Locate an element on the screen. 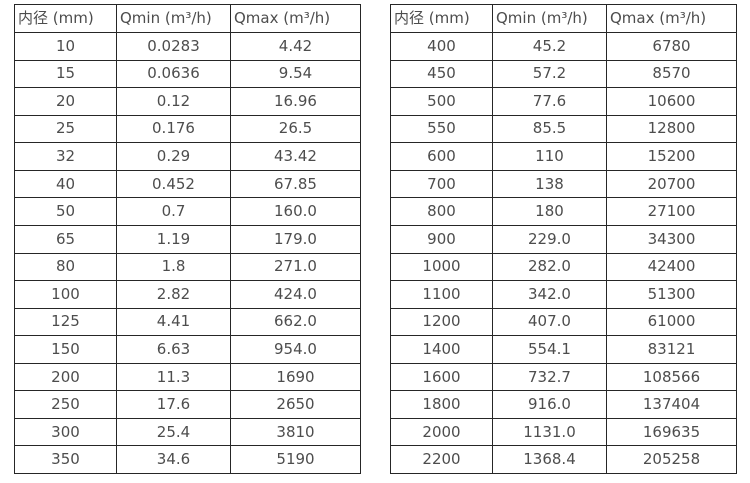 The image size is (750, 483). table-cell: 1.8 is located at coordinates (173, 267).